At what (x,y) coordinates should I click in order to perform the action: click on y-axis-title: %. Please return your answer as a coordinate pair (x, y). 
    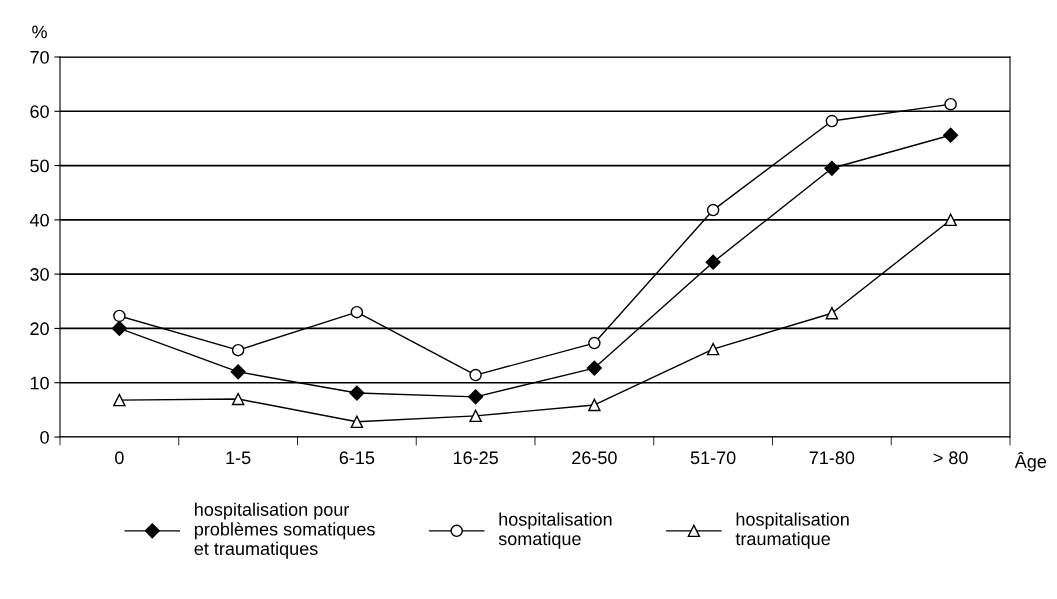
    Looking at the image, I should click on (39, 32).